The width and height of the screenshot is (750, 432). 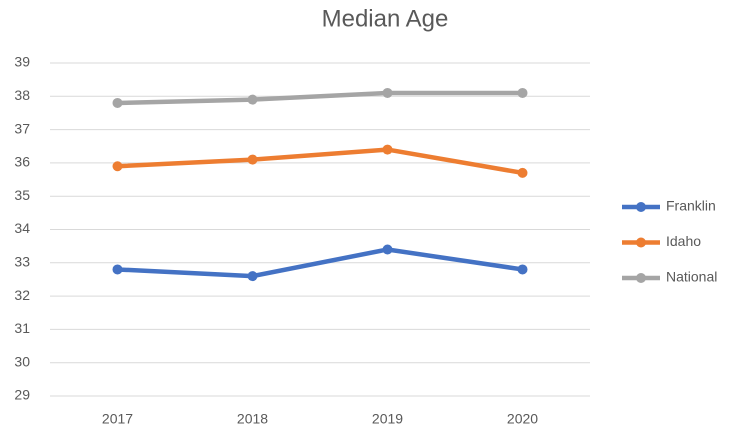 What do you see at coordinates (691, 206) in the screenshot?
I see `legend-label: Franklin` at bounding box center [691, 206].